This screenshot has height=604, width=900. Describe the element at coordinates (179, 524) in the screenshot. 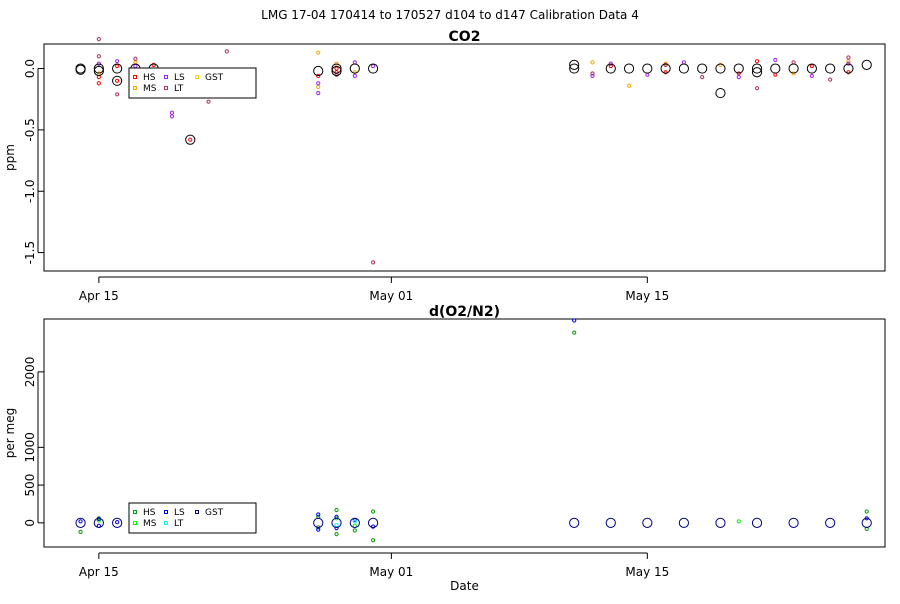

I see `o2n2-legend-label: LT` at that location.